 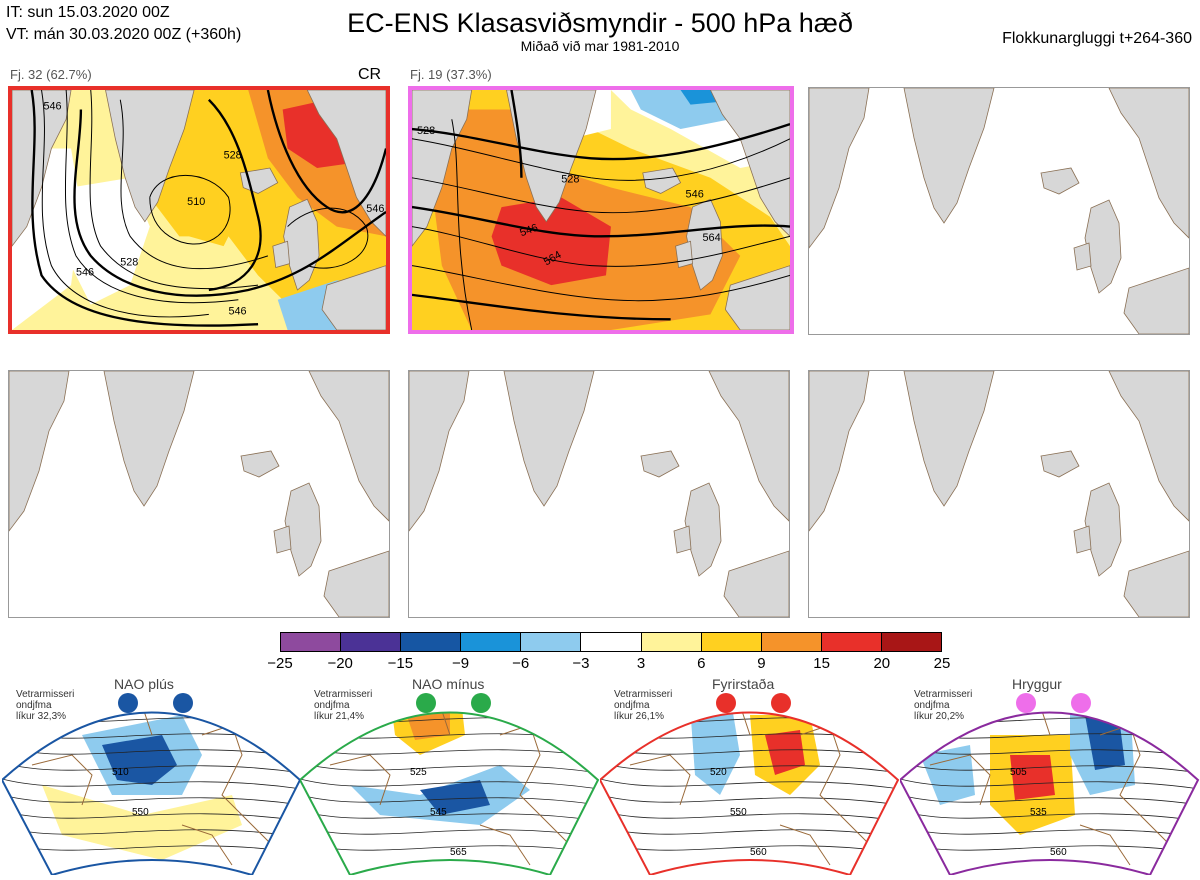 What do you see at coordinates (451, 74) in the screenshot?
I see `cluster-2-label: Fj. 19 (37.3%)` at bounding box center [451, 74].